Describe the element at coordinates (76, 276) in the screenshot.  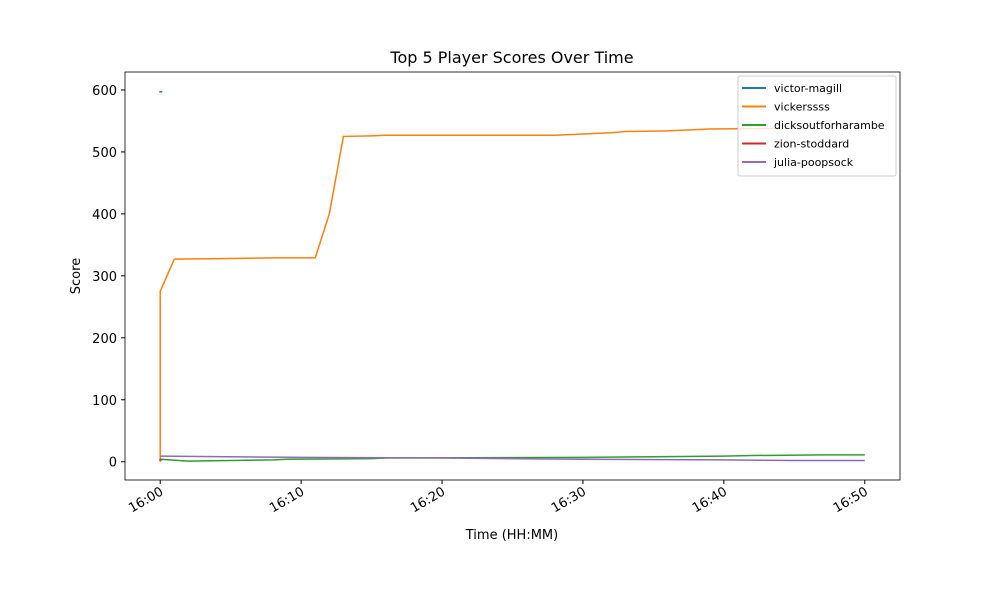
I see `y-axis-label: Score` at that location.